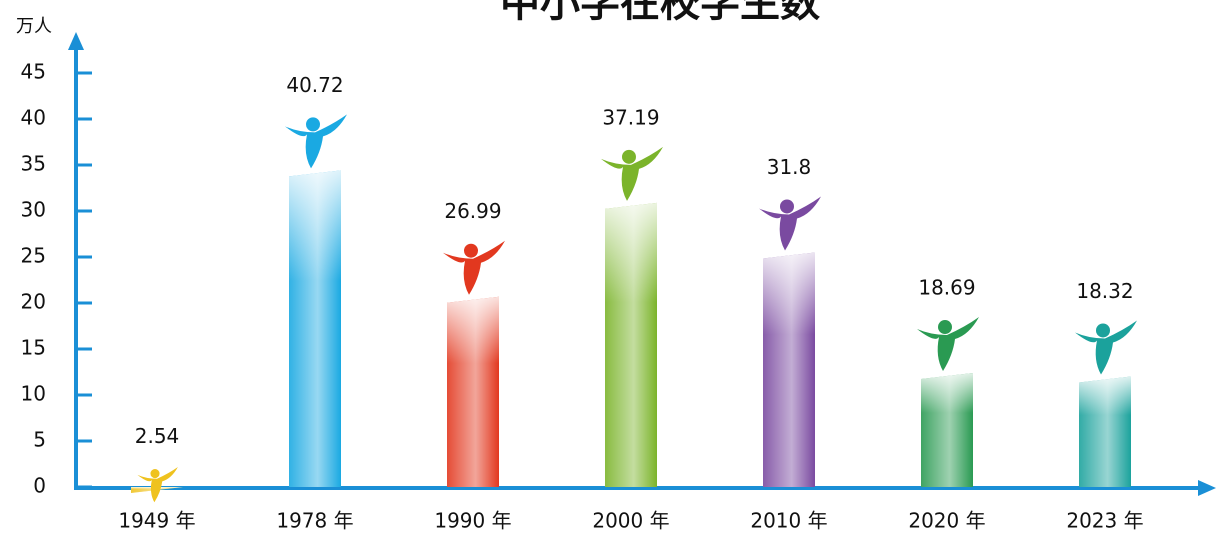  Describe the element at coordinates (33, 118) in the screenshot. I see `y-tick-label: 40` at that location.